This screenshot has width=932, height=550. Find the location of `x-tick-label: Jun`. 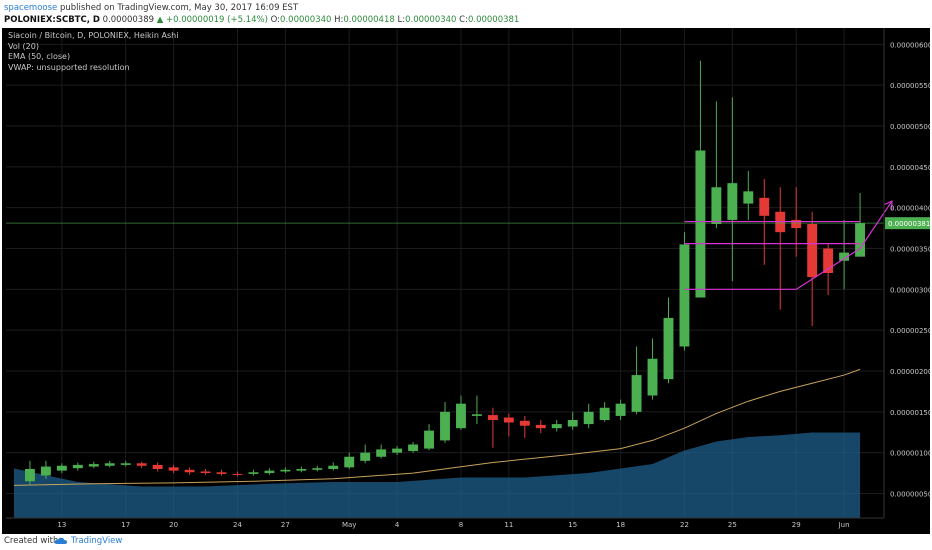

x-tick-label: Jun is located at coordinates (844, 525).